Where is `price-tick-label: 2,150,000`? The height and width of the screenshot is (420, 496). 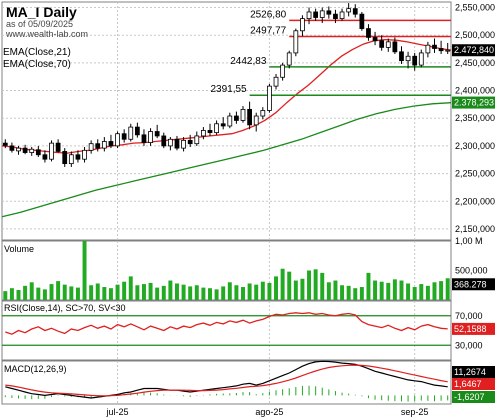 price-tick-label: 2,150,000 is located at coordinates (475, 229).